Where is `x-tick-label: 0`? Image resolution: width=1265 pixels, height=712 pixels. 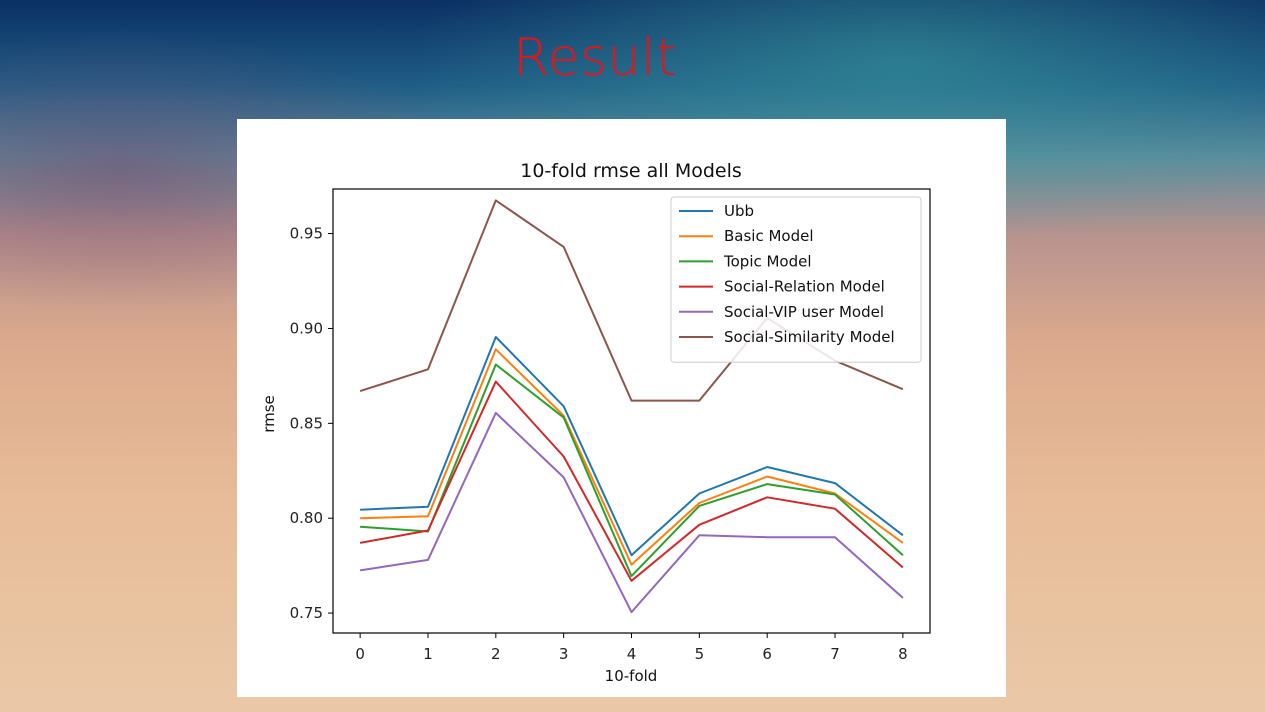
x-tick-label: 0 is located at coordinates (360, 654).